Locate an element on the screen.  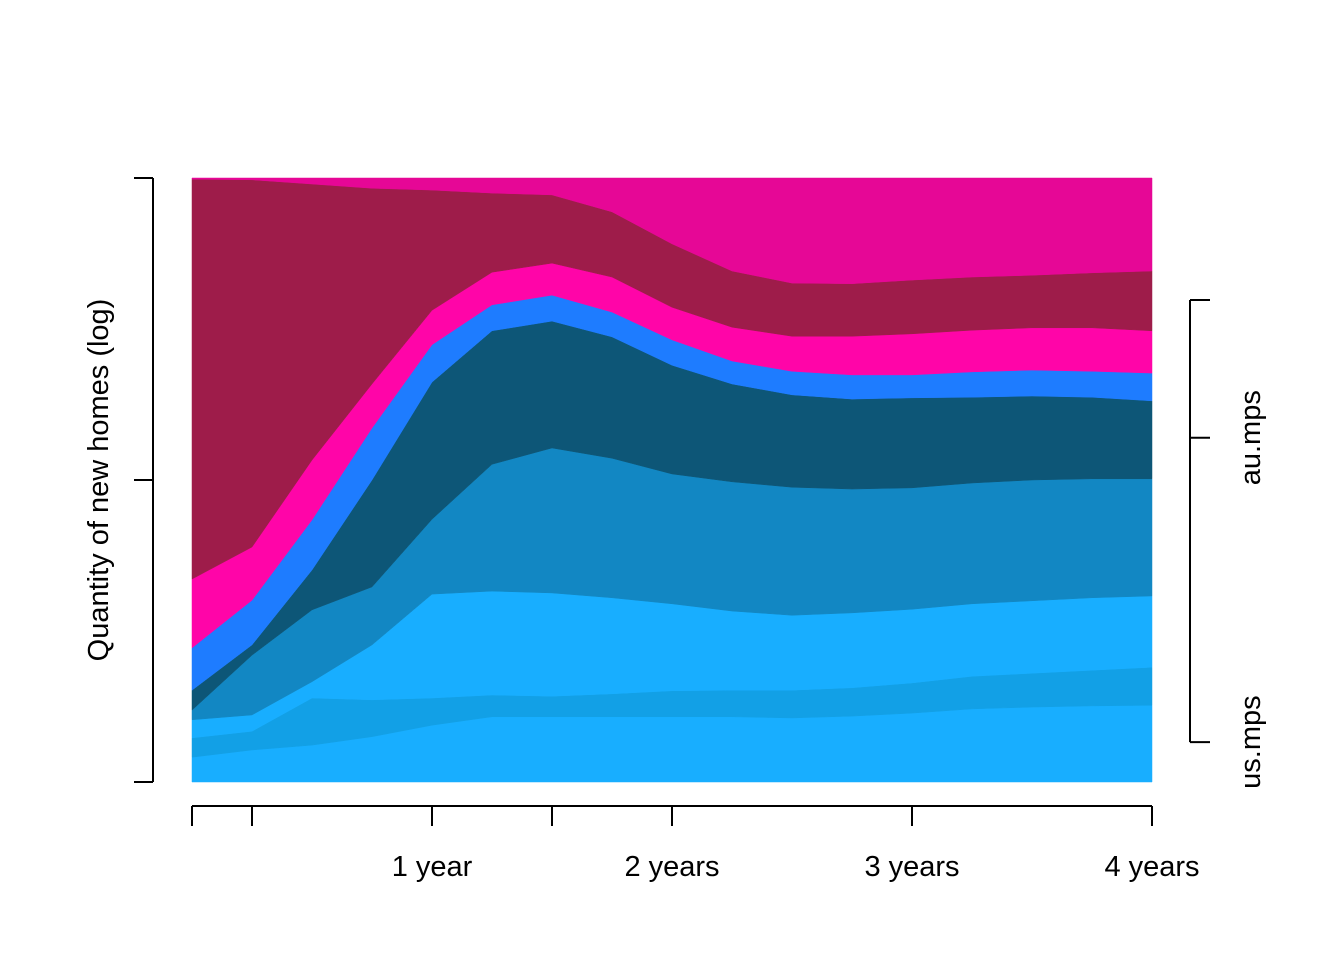
right-axis-label: us.mps is located at coordinates (1251, 741).